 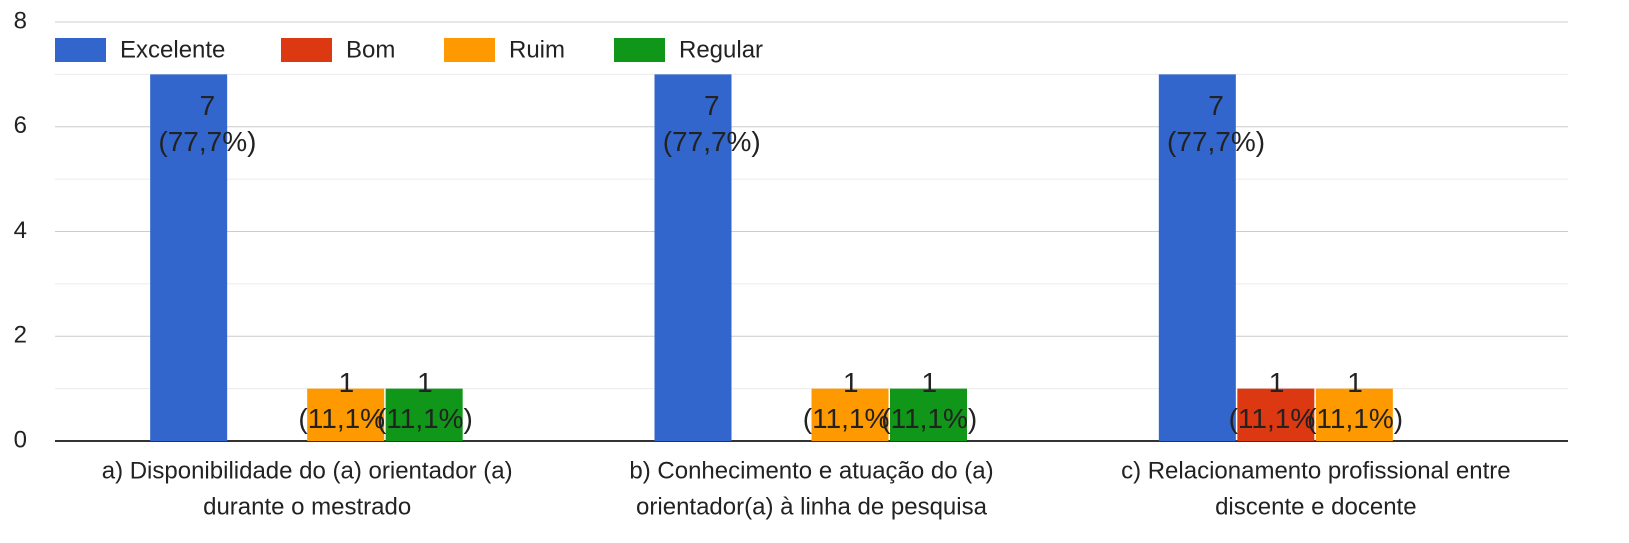 What do you see at coordinates (537, 49) in the screenshot?
I see `legend-label: Ruim` at bounding box center [537, 49].